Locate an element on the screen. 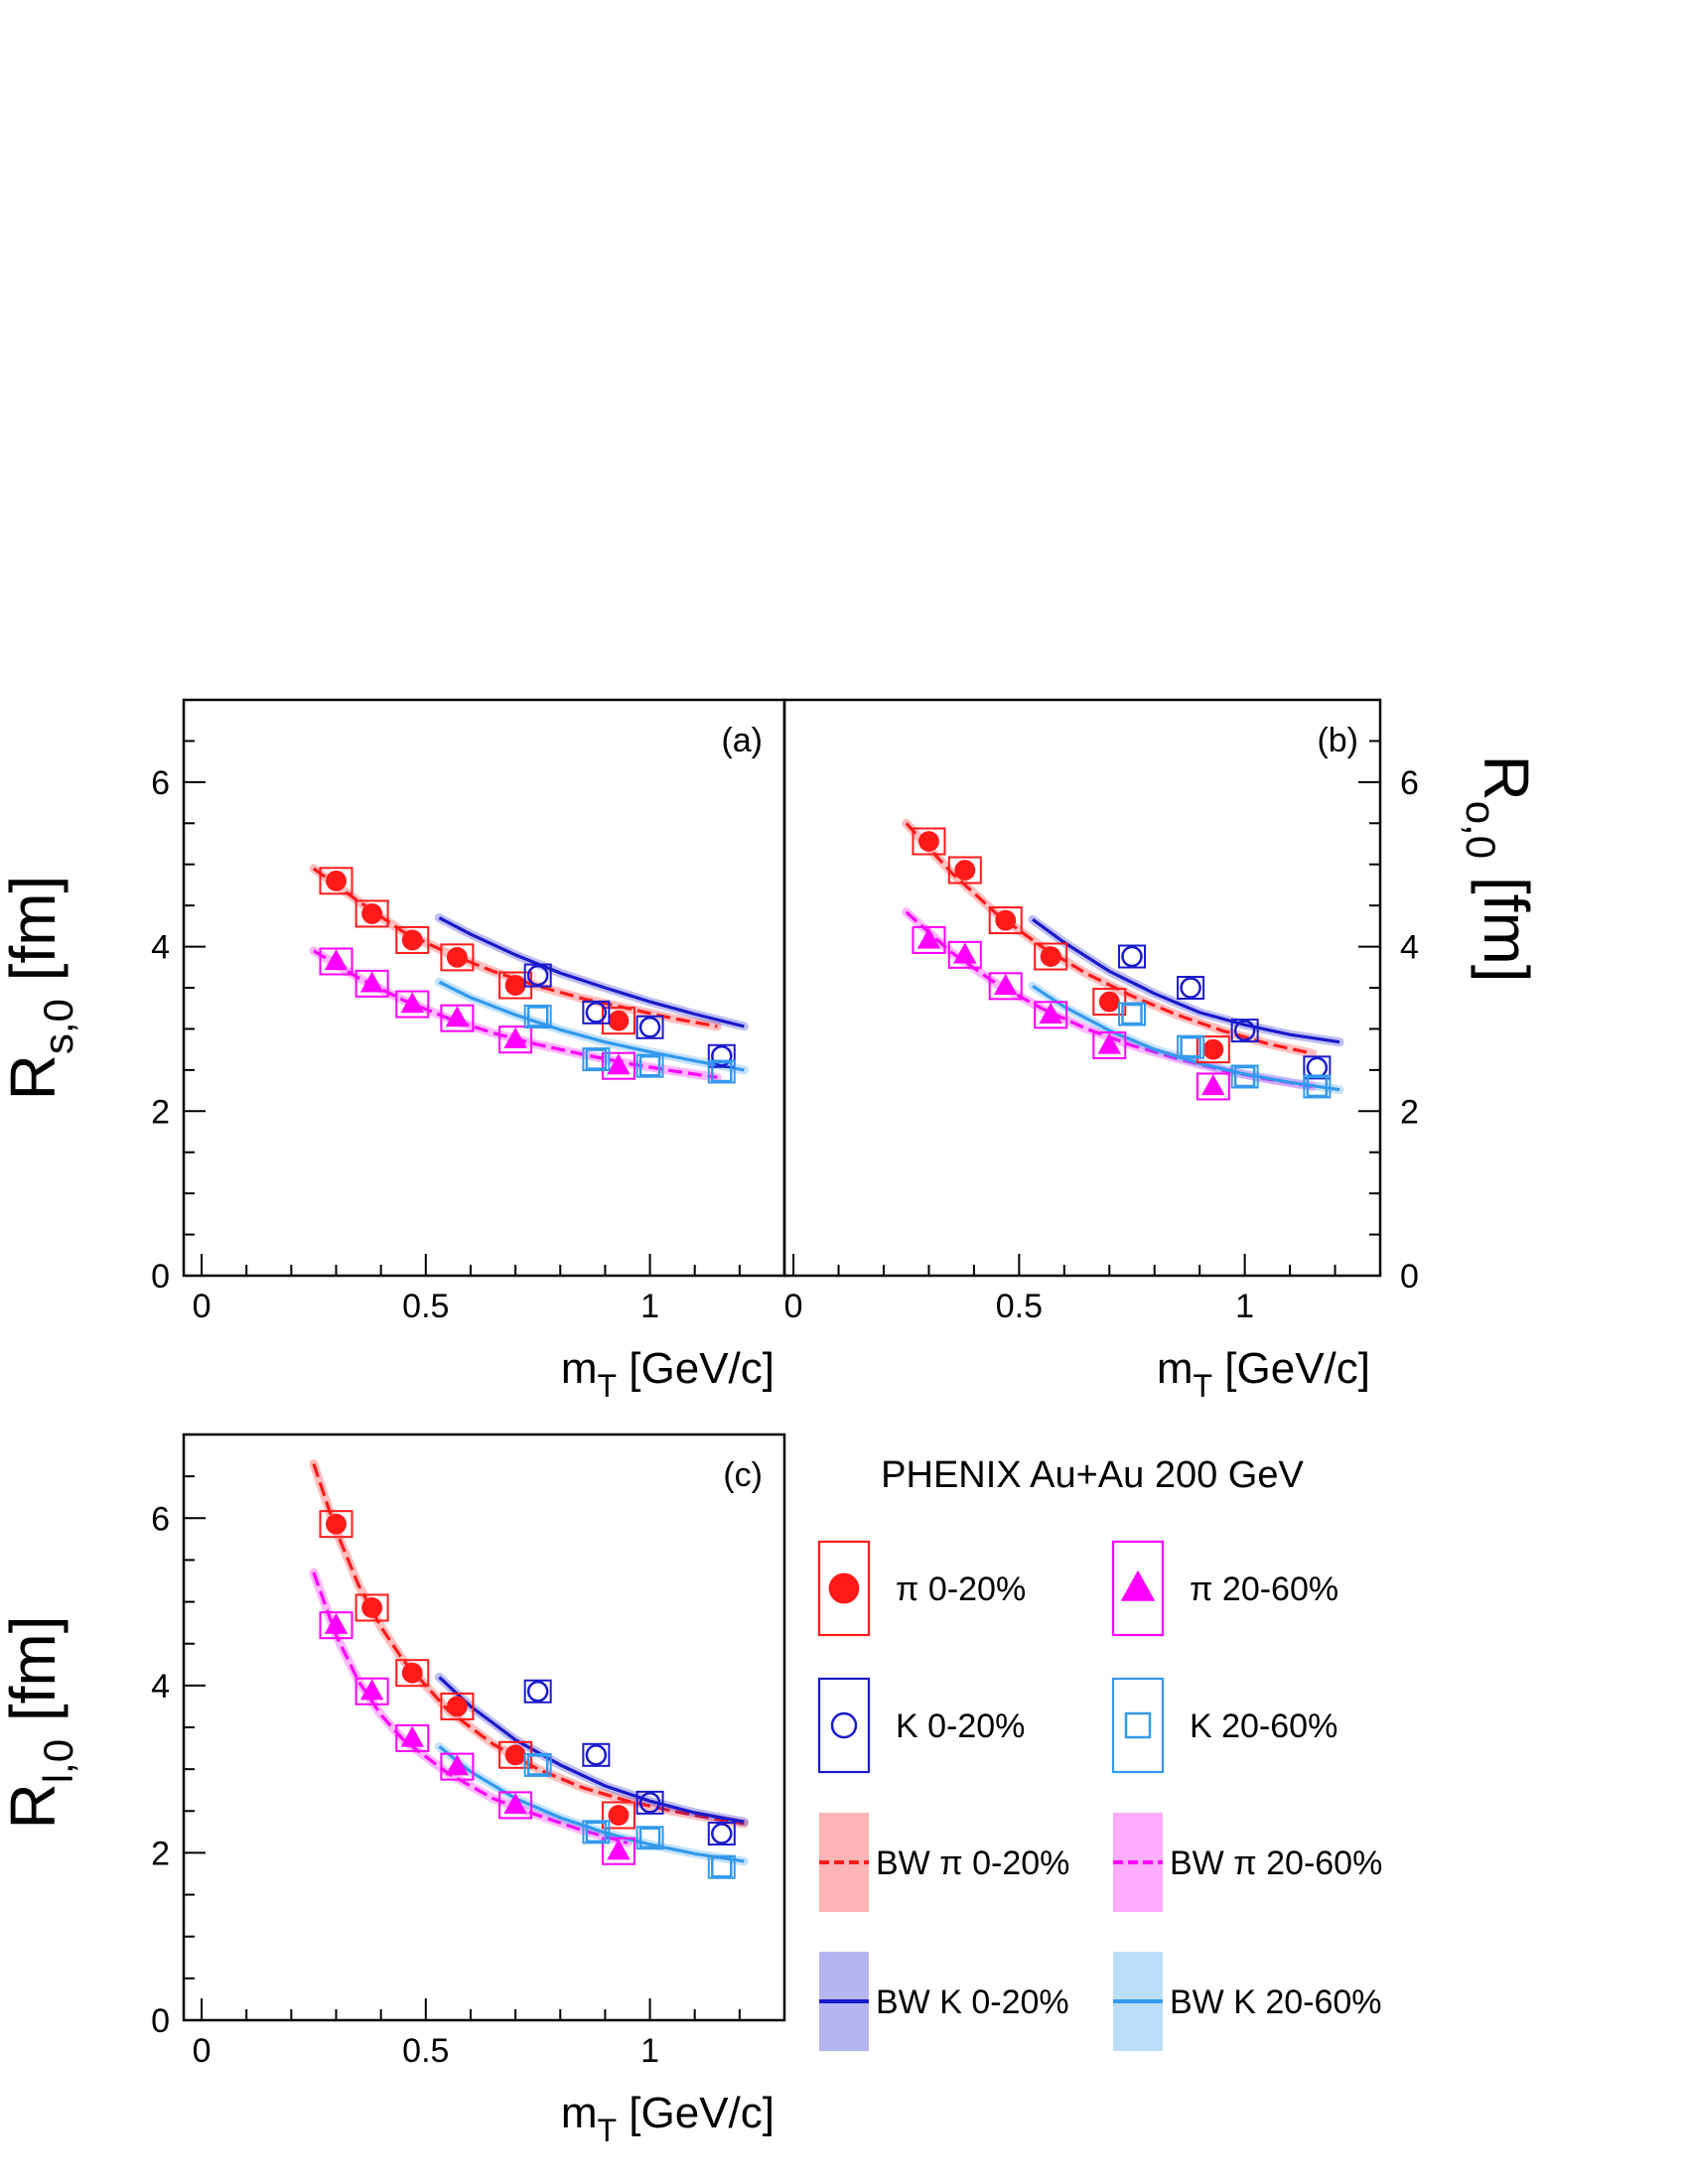 The height and width of the screenshot is (2184, 1688). x-tick-label: 0.5 is located at coordinates (425, 1306).